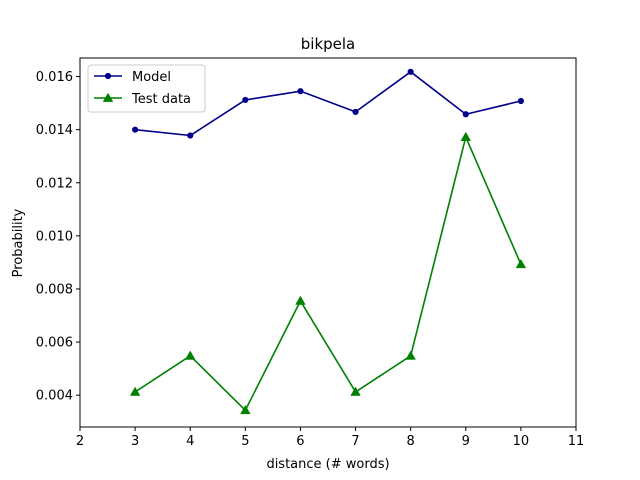 This screenshot has height=480, width=640. Describe the element at coordinates (54, 236) in the screenshot. I see `y-tick-label: 0.010` at that location.